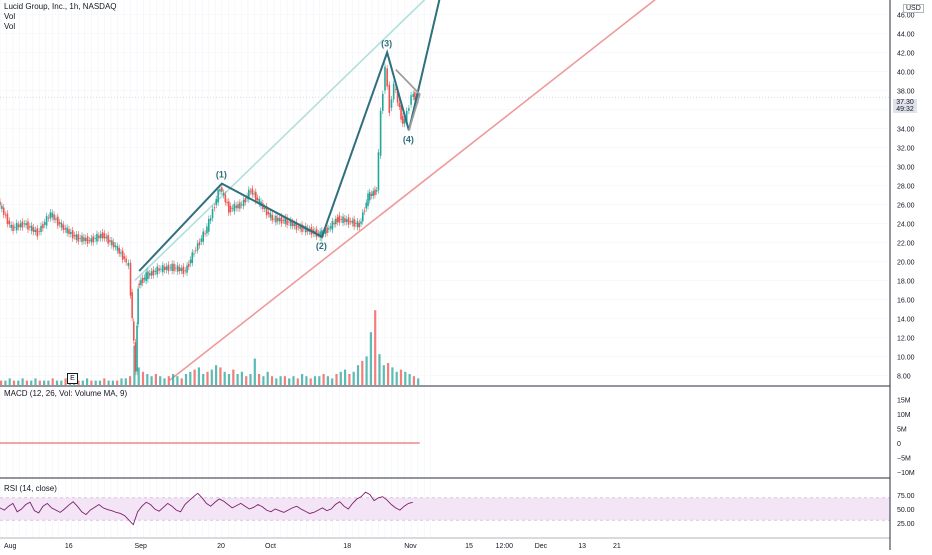 This screenshot has height=555, width=932. Describe the element at coordinates (386, 44) in the screenshot. I see `wave-label: (3)` at that location.